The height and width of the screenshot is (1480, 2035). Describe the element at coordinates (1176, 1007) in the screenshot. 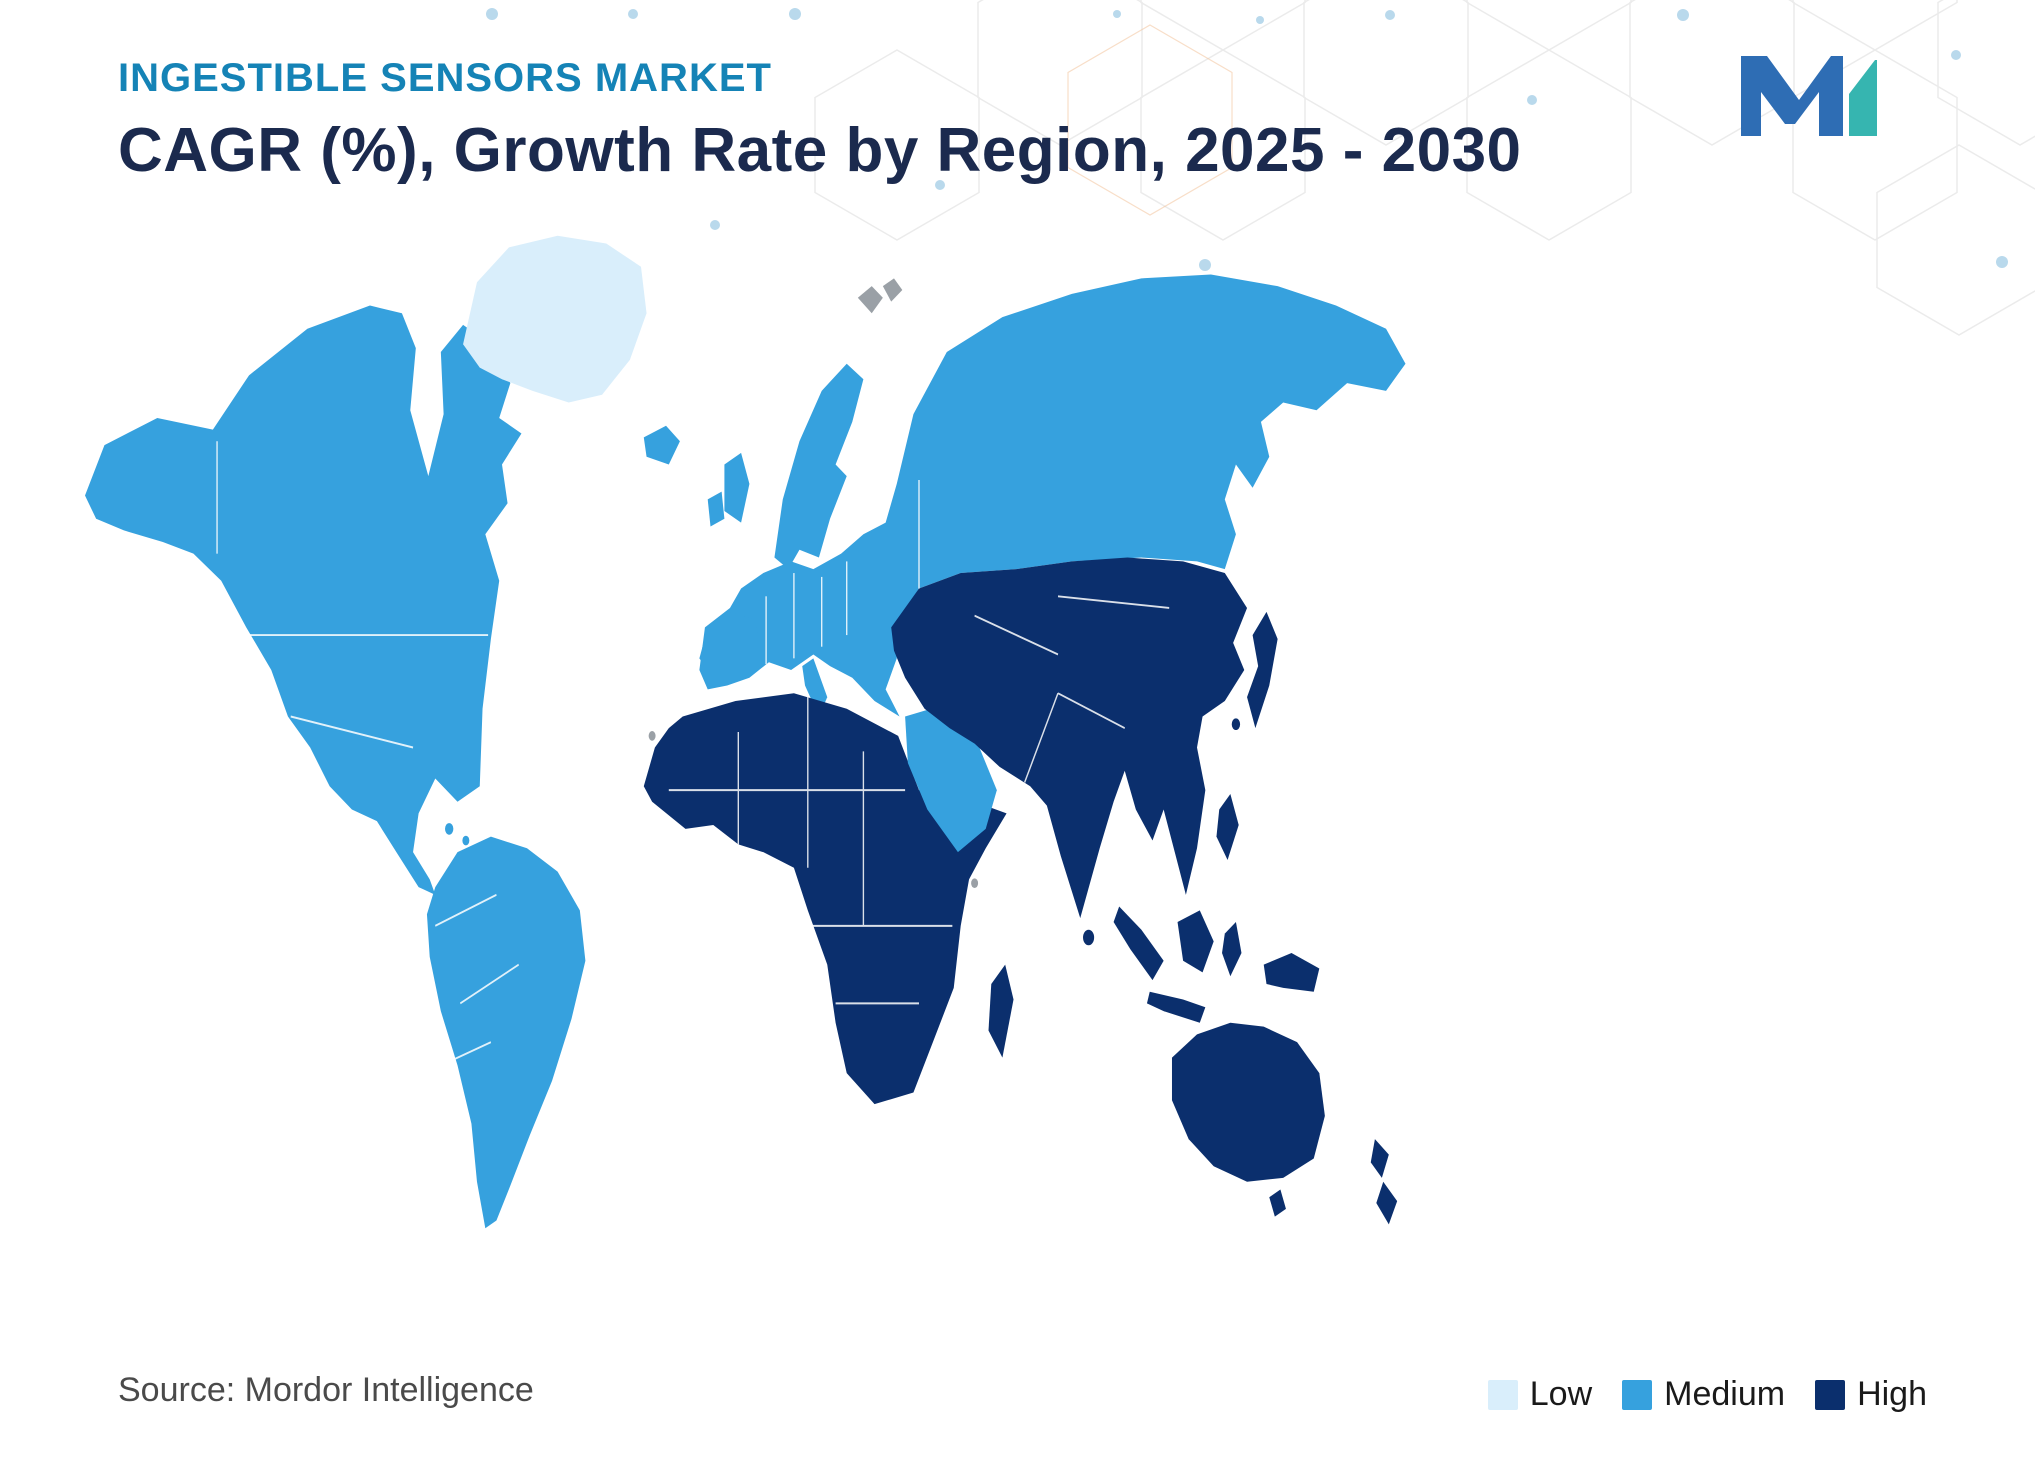

I see `map-region-java` at that location.